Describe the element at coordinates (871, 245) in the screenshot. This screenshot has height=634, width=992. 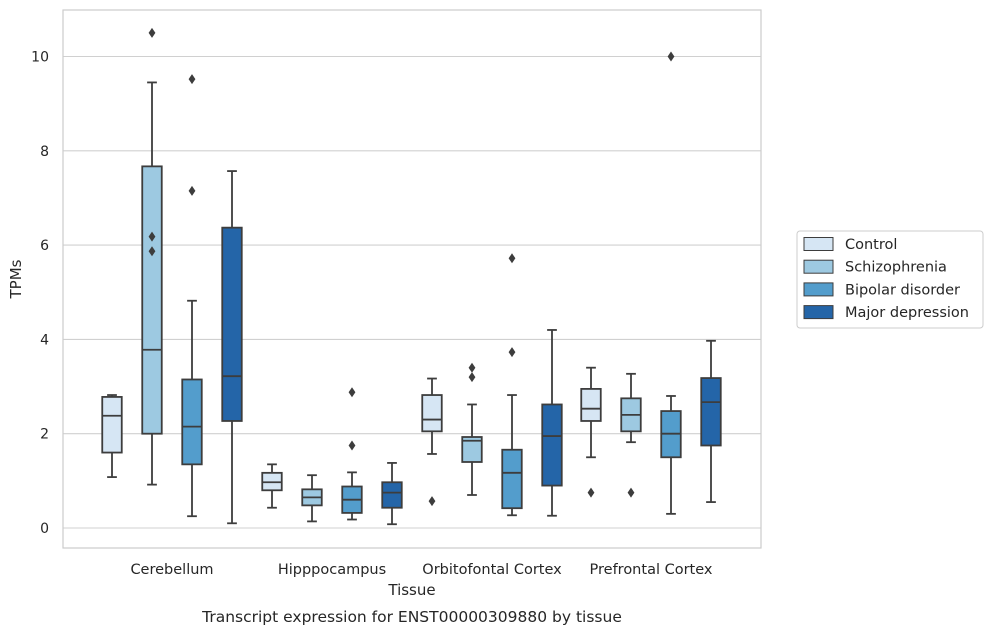
I see `legend-label: Control` at that location.